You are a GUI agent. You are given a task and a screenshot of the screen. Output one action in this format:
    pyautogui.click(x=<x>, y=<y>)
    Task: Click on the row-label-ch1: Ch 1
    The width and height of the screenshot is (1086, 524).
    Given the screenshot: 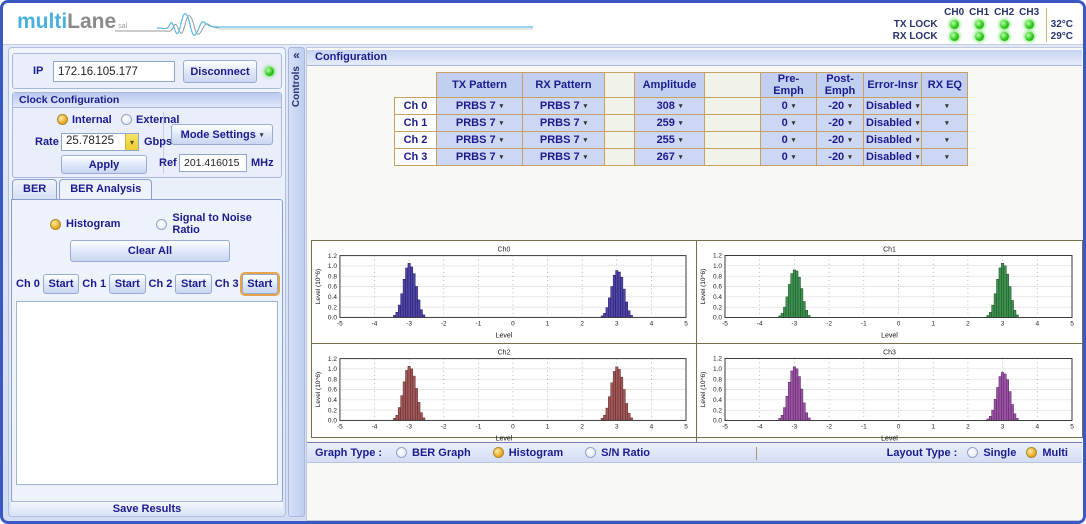 What is the action you would take?
    pyautogui.click(x=415, y=123)
    